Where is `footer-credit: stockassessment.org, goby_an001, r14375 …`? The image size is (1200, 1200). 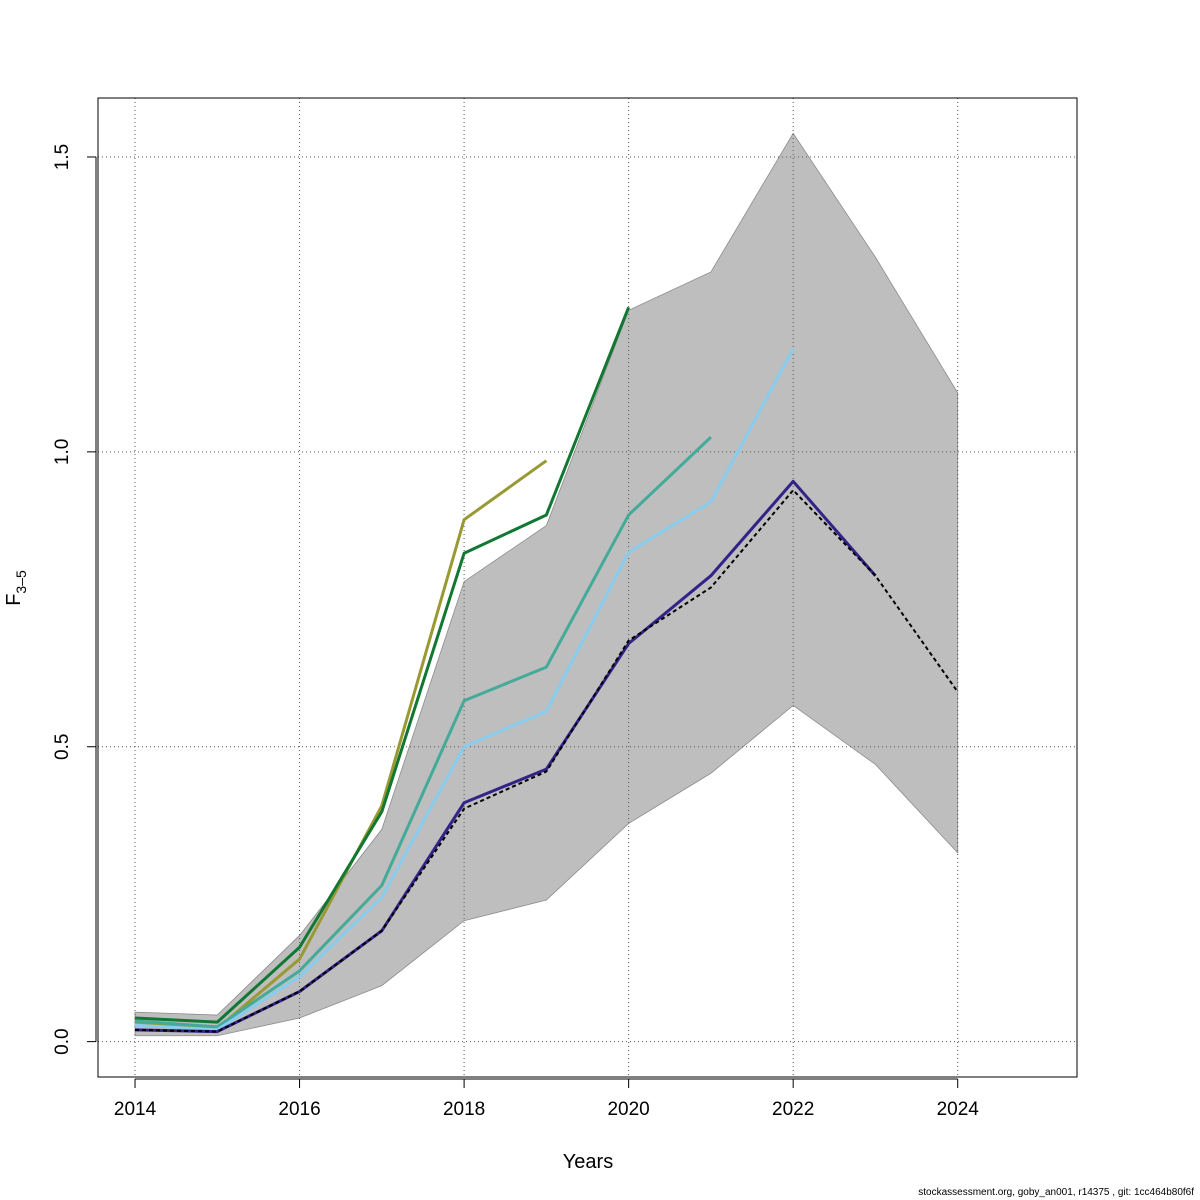 footer-credit: stockassessment.org, goby_an001, r14375 … is located at coordinates (1056, 1192).